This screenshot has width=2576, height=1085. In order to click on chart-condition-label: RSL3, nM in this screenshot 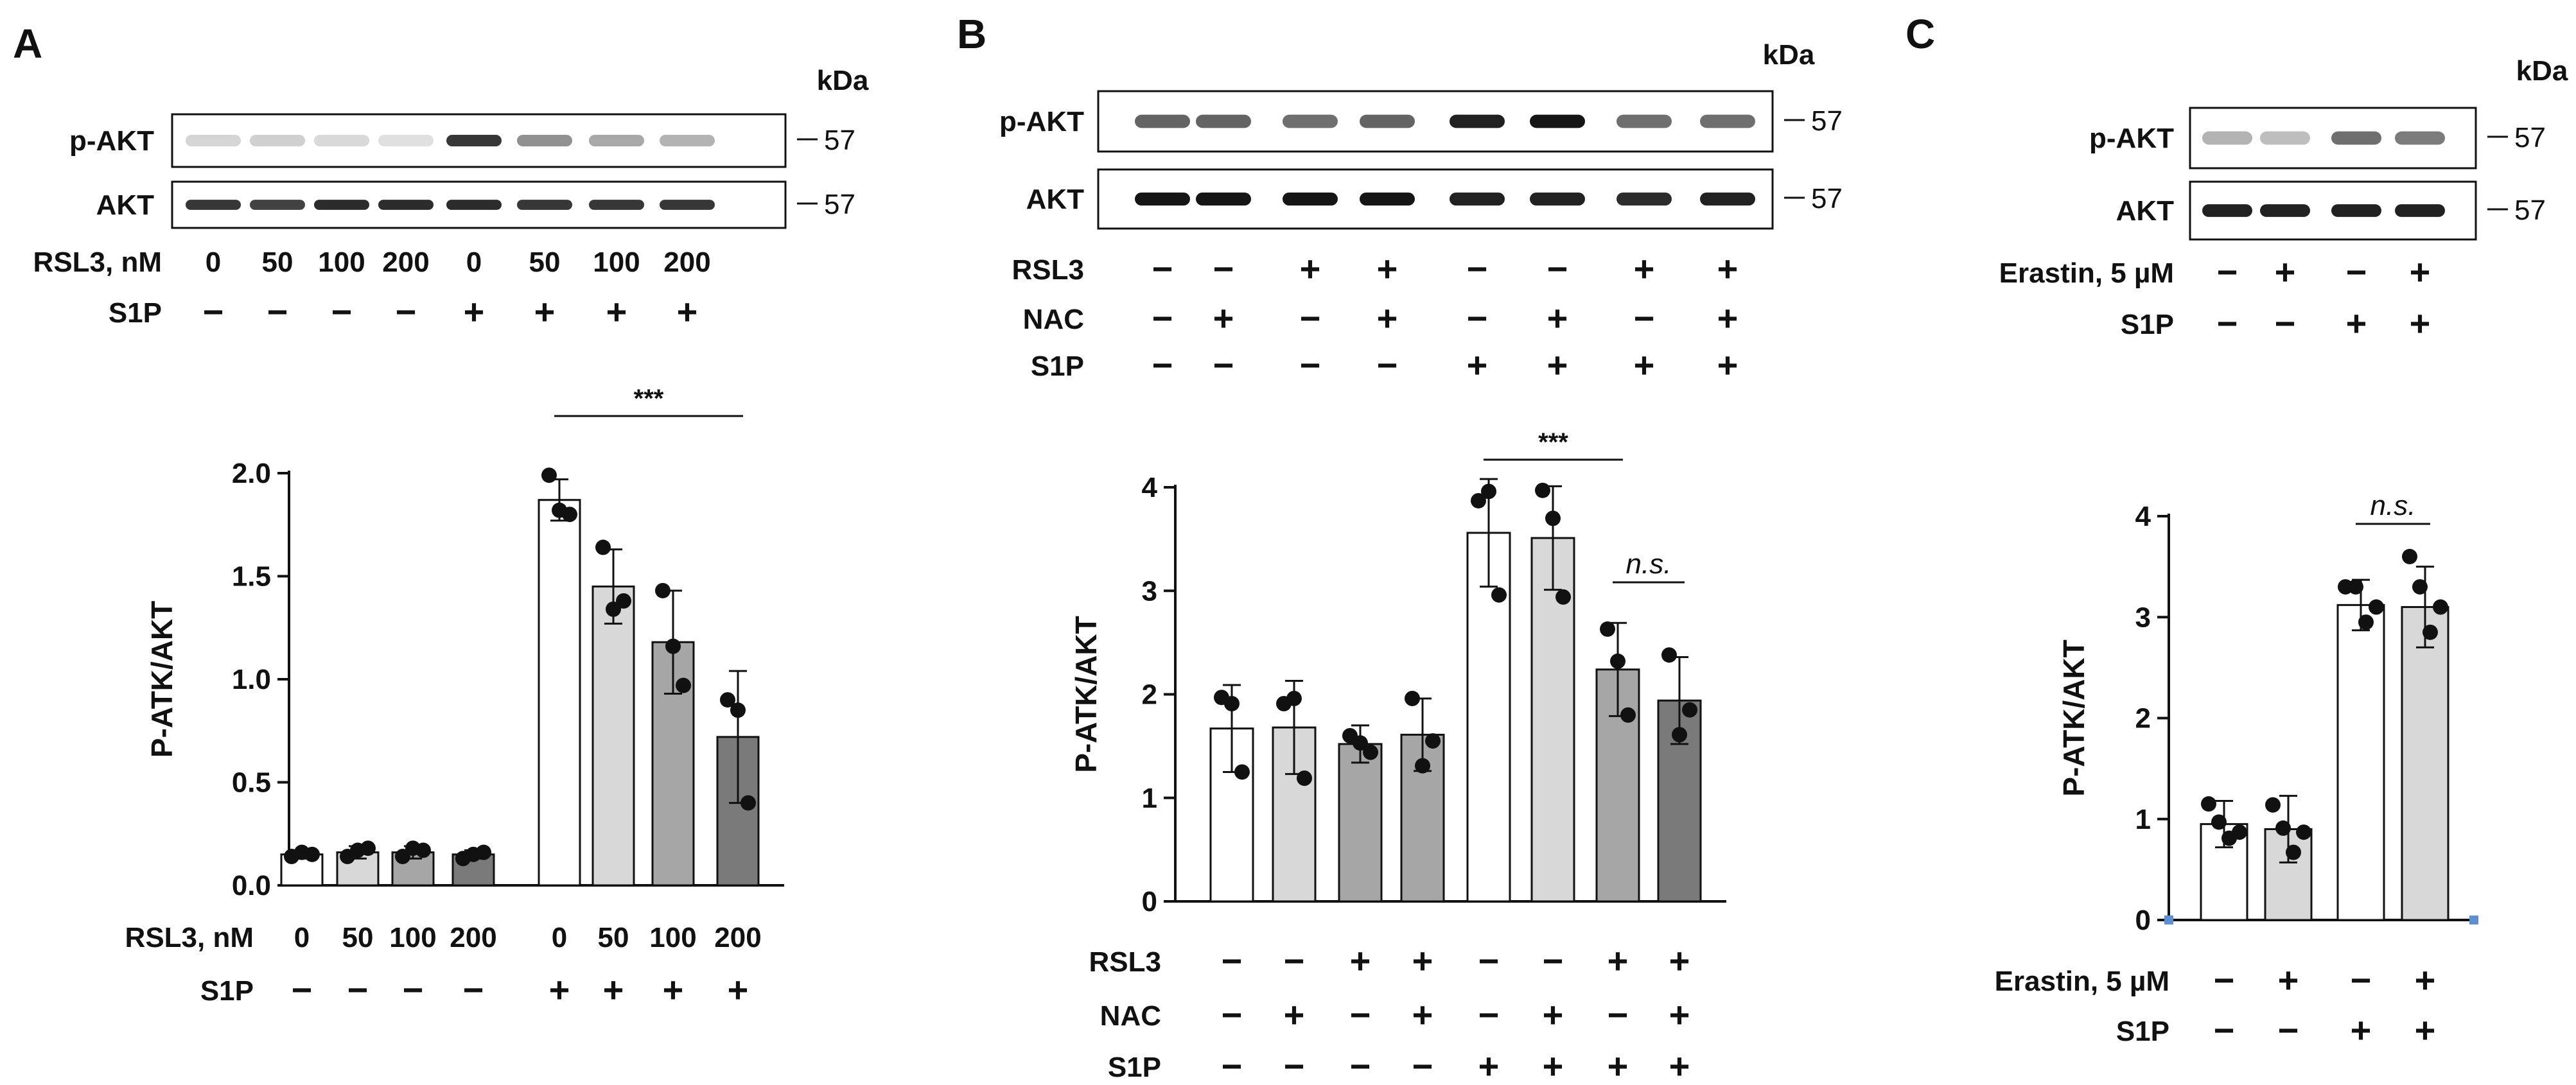, I will do `click(189, 937)`.